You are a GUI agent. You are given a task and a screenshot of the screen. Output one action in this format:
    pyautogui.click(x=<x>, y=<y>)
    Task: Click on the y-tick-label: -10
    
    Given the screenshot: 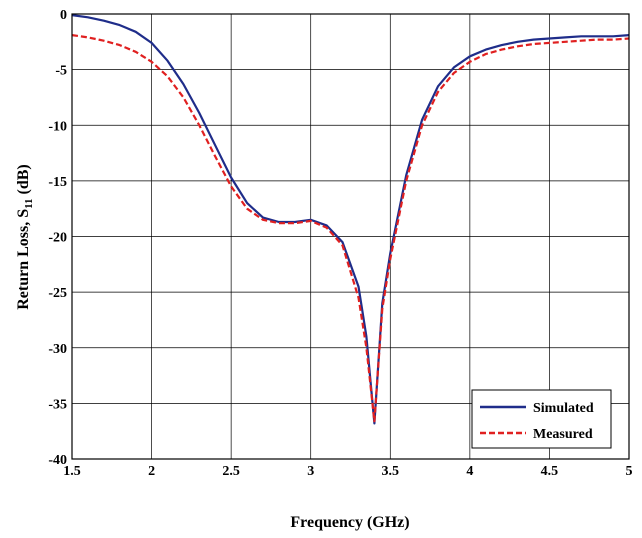 What is the action you would take?
    pyautogui.click(x=57, y=126)
    